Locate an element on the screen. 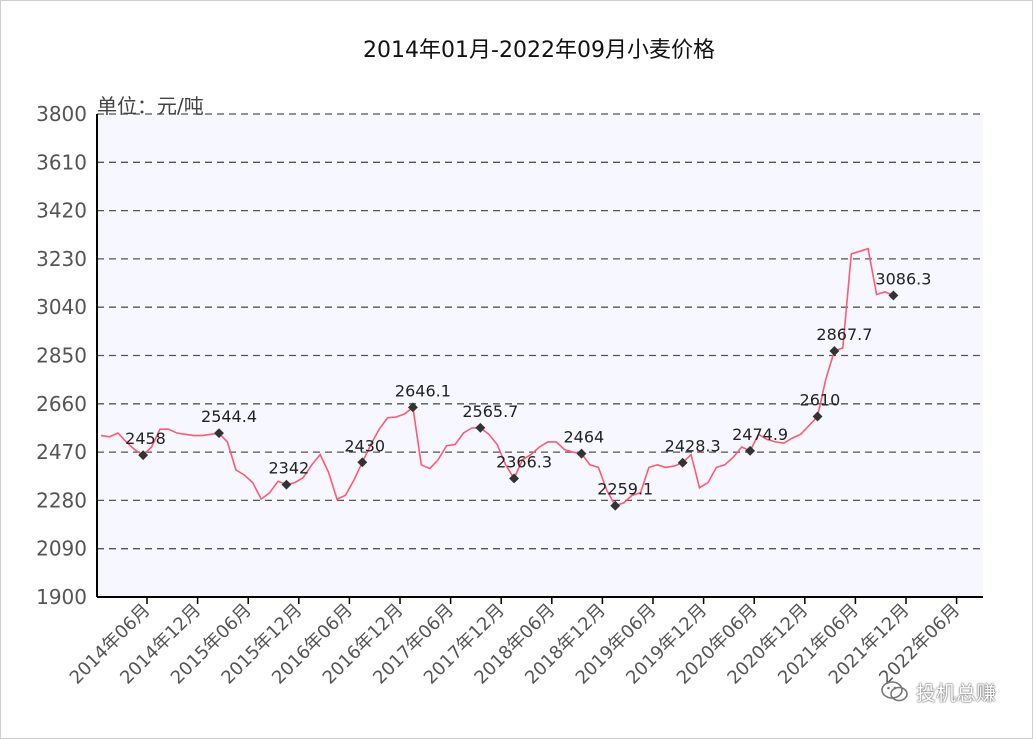  y-tick-label: 2850 is located at coordinates (61, 356).